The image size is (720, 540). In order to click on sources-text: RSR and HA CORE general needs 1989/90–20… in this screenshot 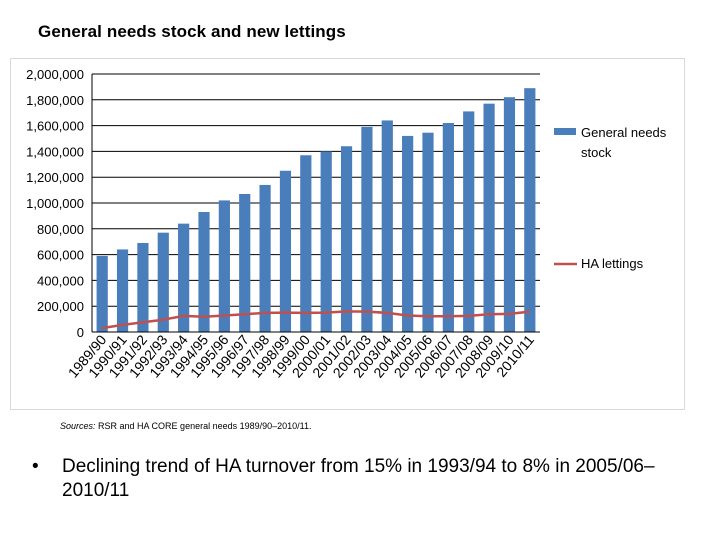, I will do `click(203, 426)`.